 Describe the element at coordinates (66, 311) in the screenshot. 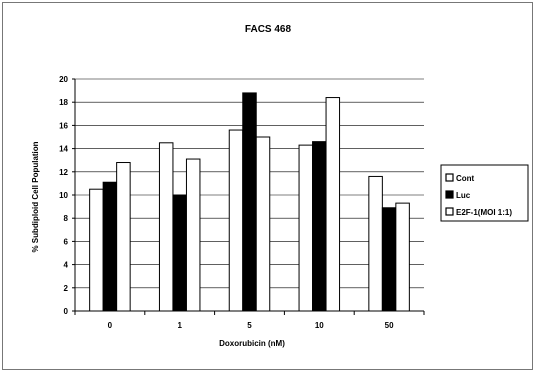

I see `y-tick-label: 0` at that location.